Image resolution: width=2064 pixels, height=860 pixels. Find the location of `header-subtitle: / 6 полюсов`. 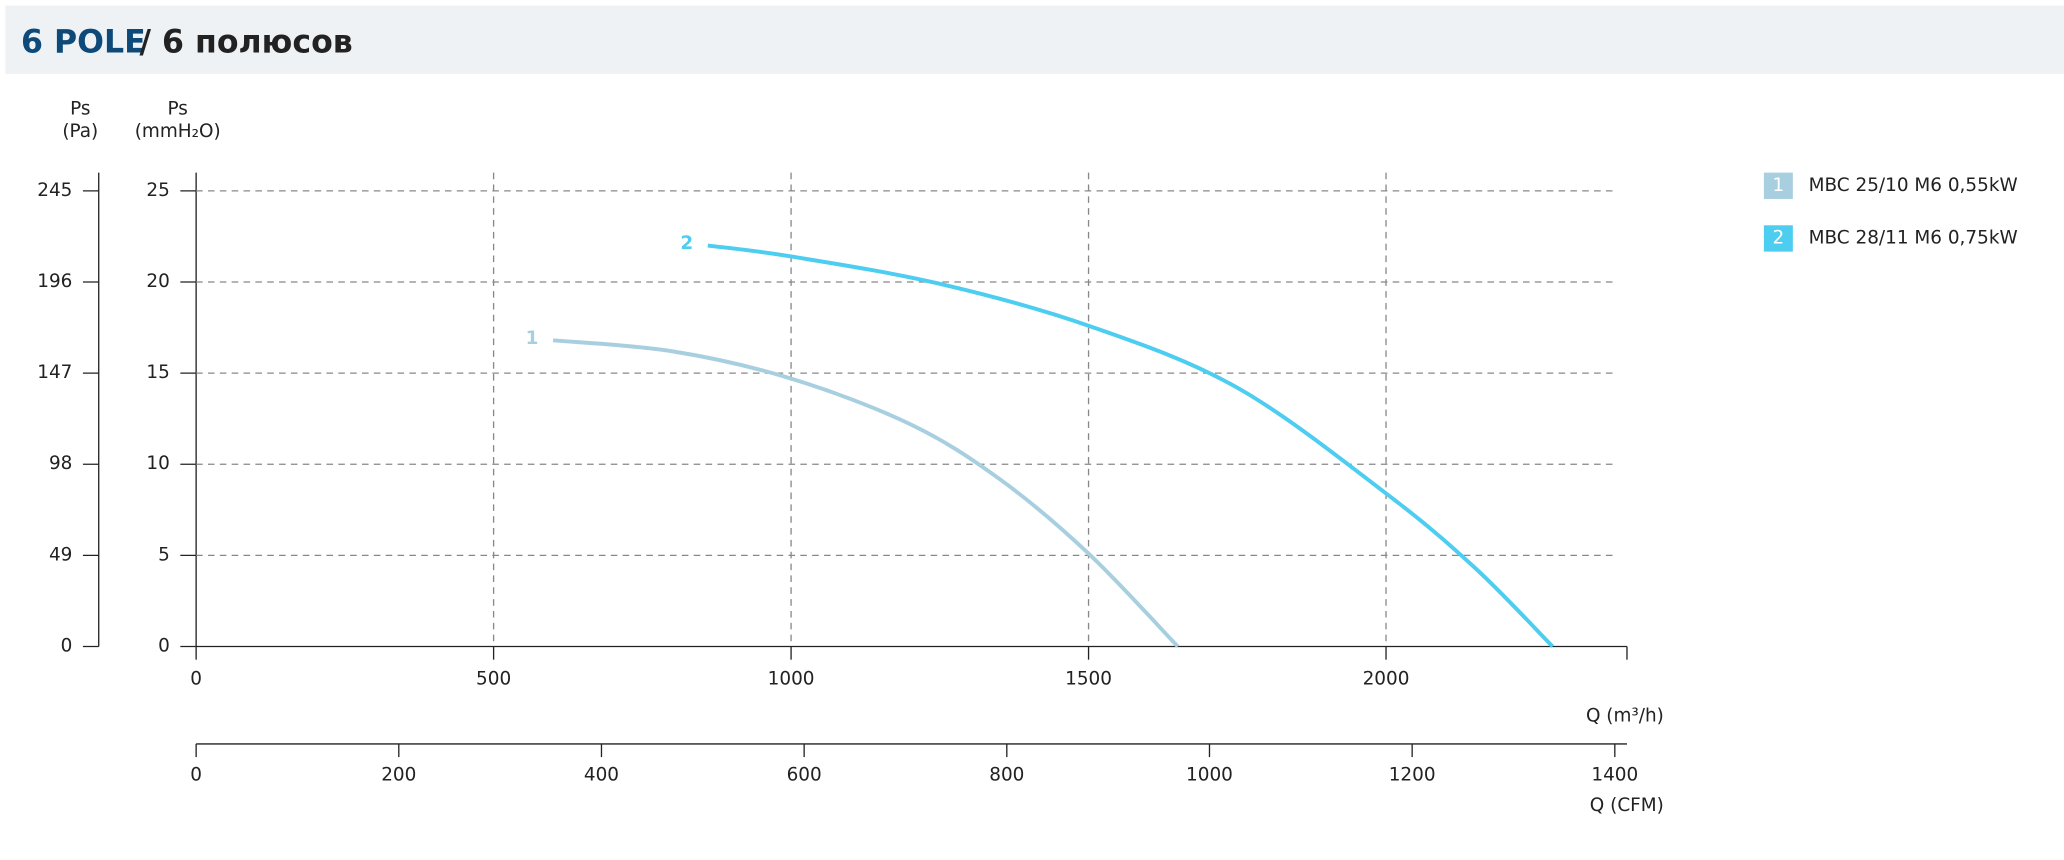

header-subtitle: / 6 полюсов is located at coordinates (246, 43).